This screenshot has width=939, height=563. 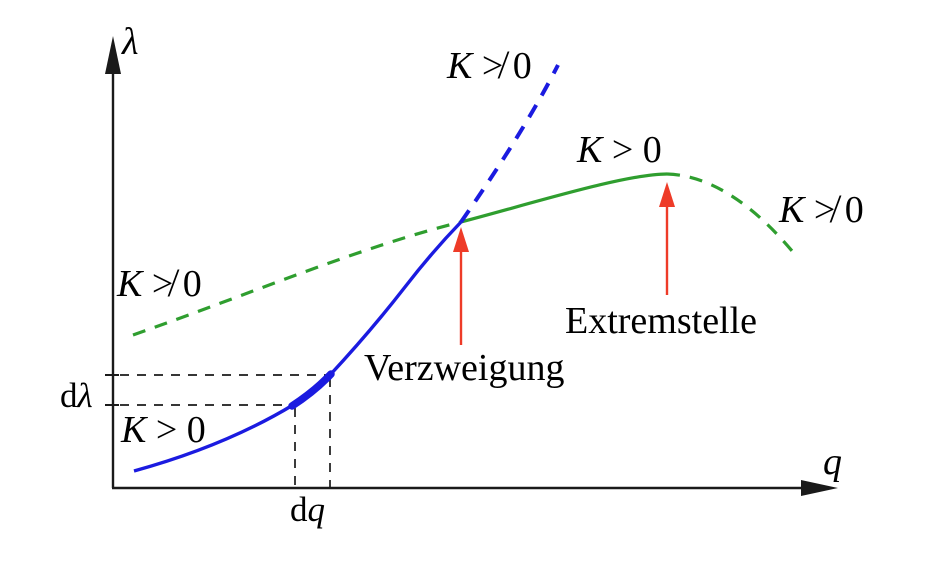 I want to click on x-axis-label: q, so click(x=832, y=462).